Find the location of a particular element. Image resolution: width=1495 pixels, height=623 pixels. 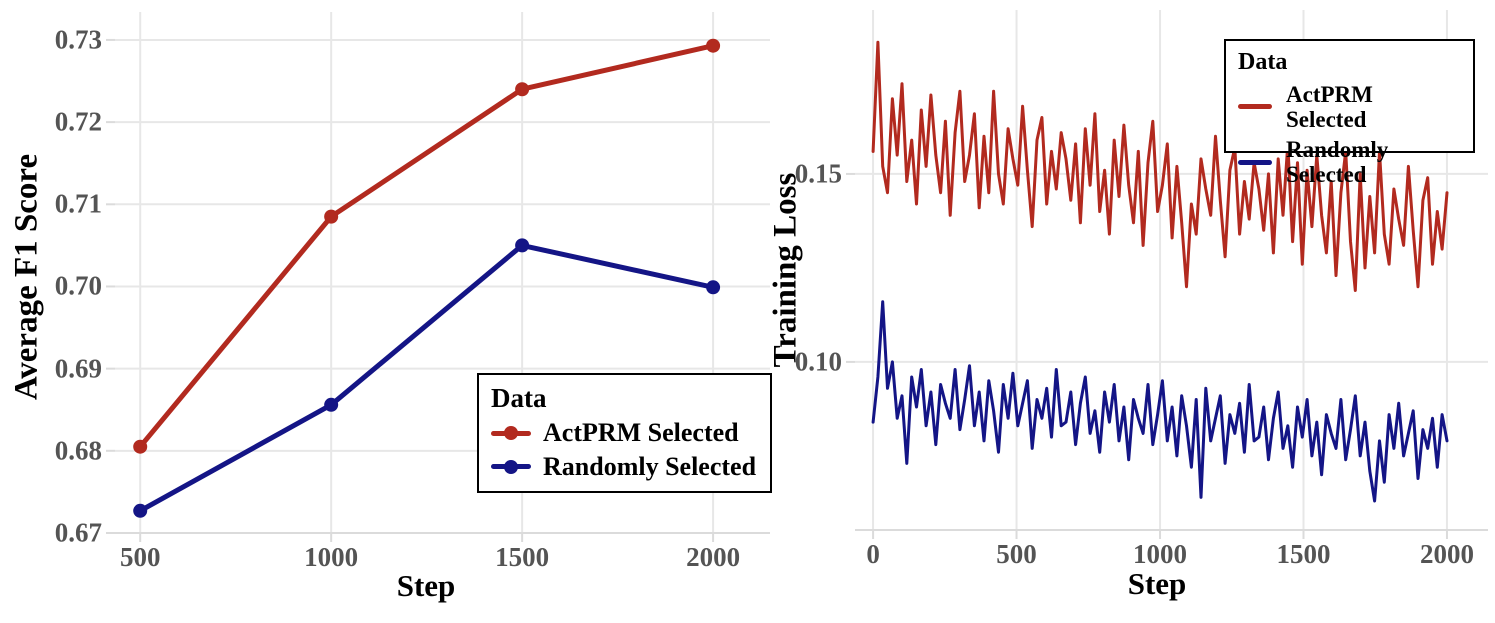

loss-legend-label-random: Randomly Selected is located at coordinates (1337, 162).